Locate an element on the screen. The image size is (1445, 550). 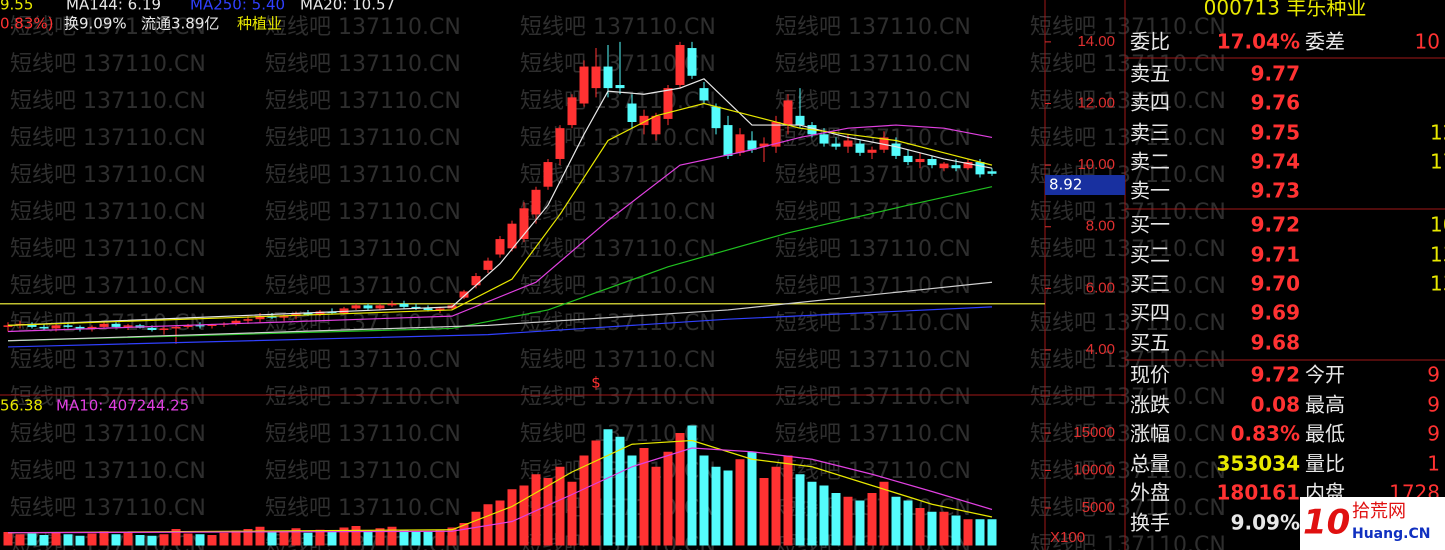
price-cursor-label: 8.92 is located at coordinates (1065, 185).